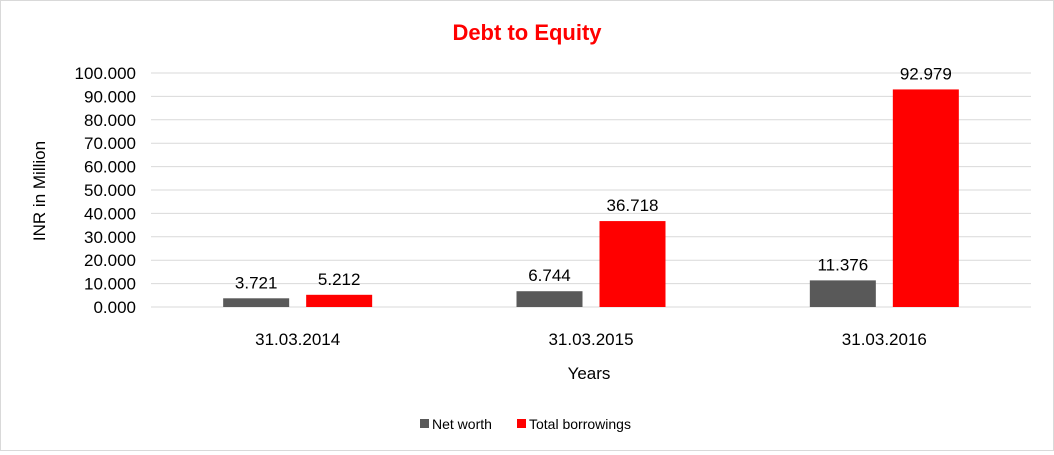  I want to click on x-axis-ticks: 31.03.2014 31.03.2015 31.03.2016, so click(591, 339).